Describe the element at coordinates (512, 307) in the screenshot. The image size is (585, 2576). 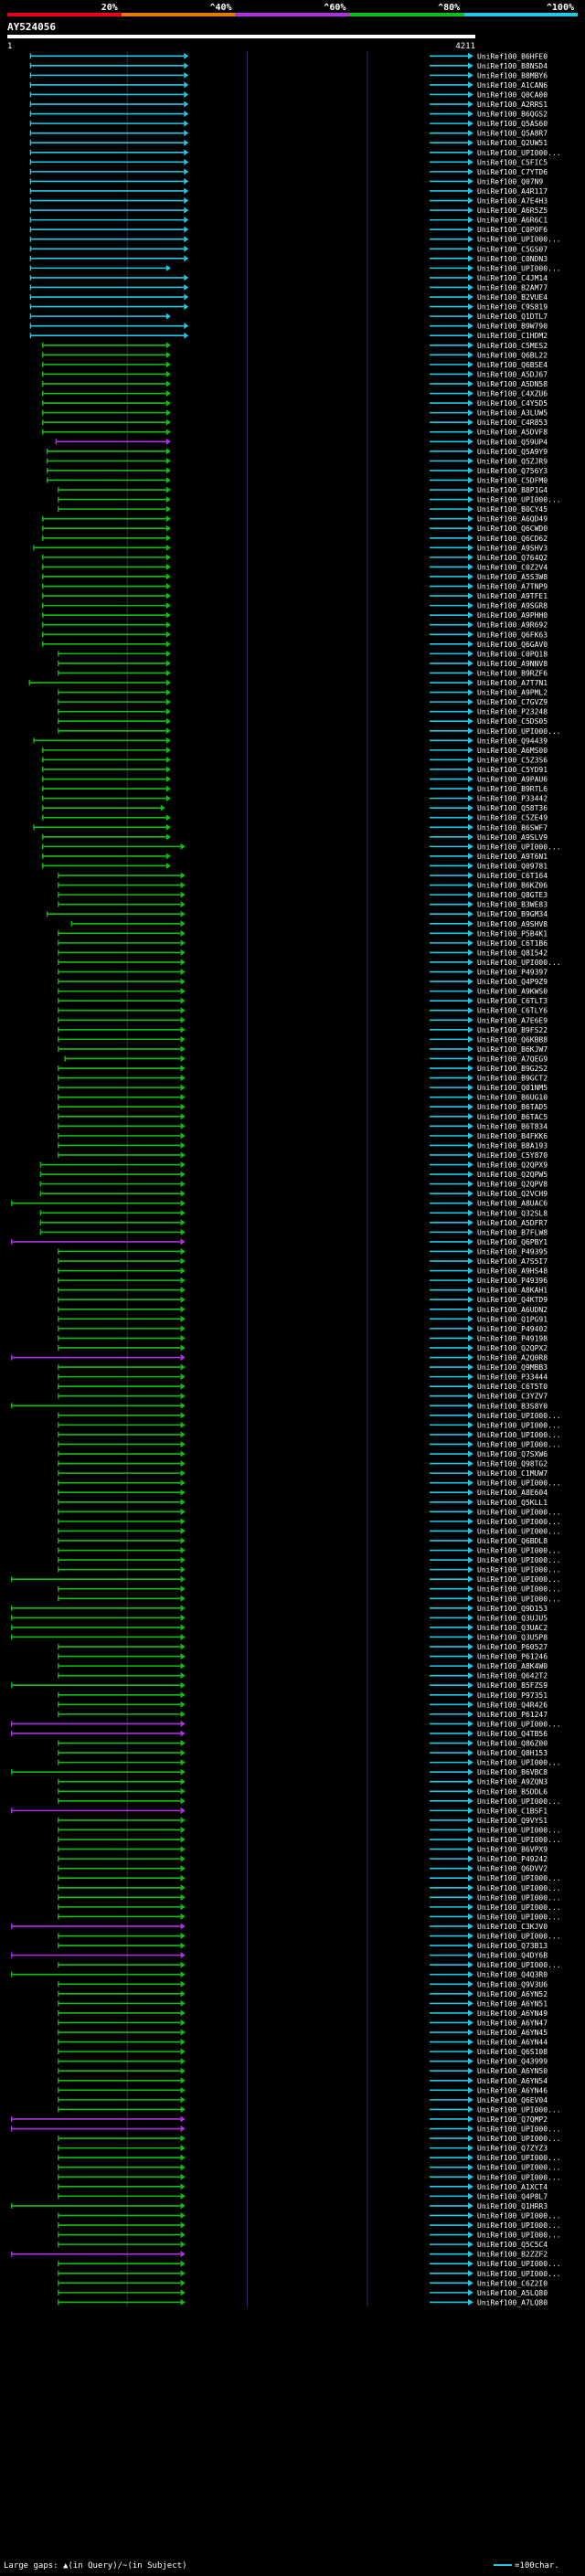
I see `hit-label: UniRef100_C9S819` at that location.